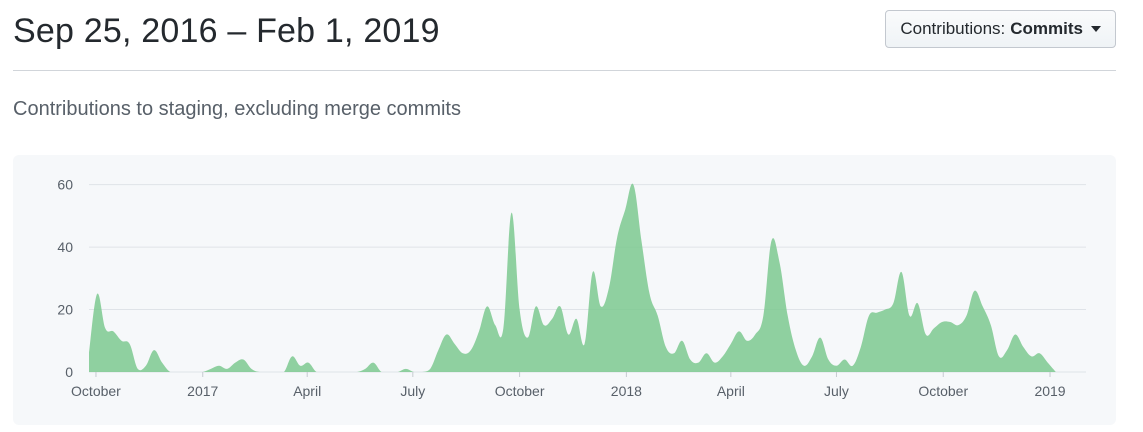 This screenshot has width=1143, height=432. What do you see at coordinates (953, 28) in the screenshot?
I see `dropdown-label: Contributions:` at bounding box center [953, 28].